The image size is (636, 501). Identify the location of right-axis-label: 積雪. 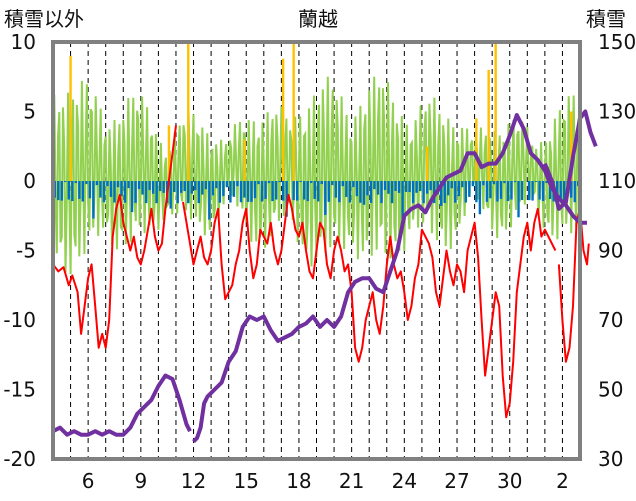
(606, 19).